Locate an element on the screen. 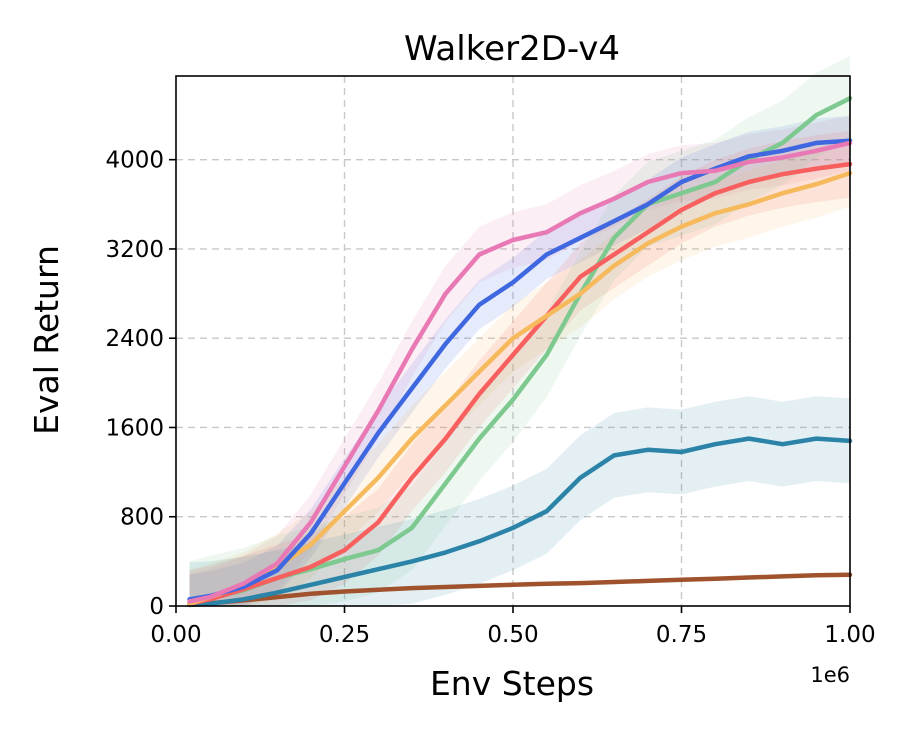 This screenshot has height=731, width=913. series-line-brown is located at coordinates (520, 590).